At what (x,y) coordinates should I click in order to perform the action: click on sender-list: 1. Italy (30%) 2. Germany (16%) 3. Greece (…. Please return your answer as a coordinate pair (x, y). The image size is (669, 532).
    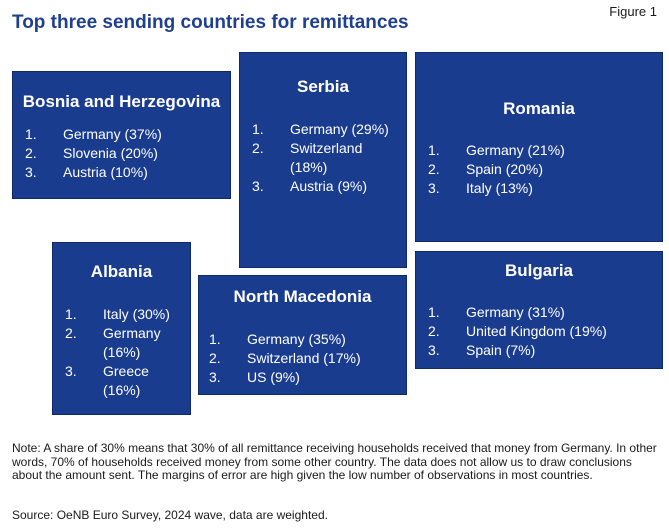
    Looking at the image, I should click on (125, 352).